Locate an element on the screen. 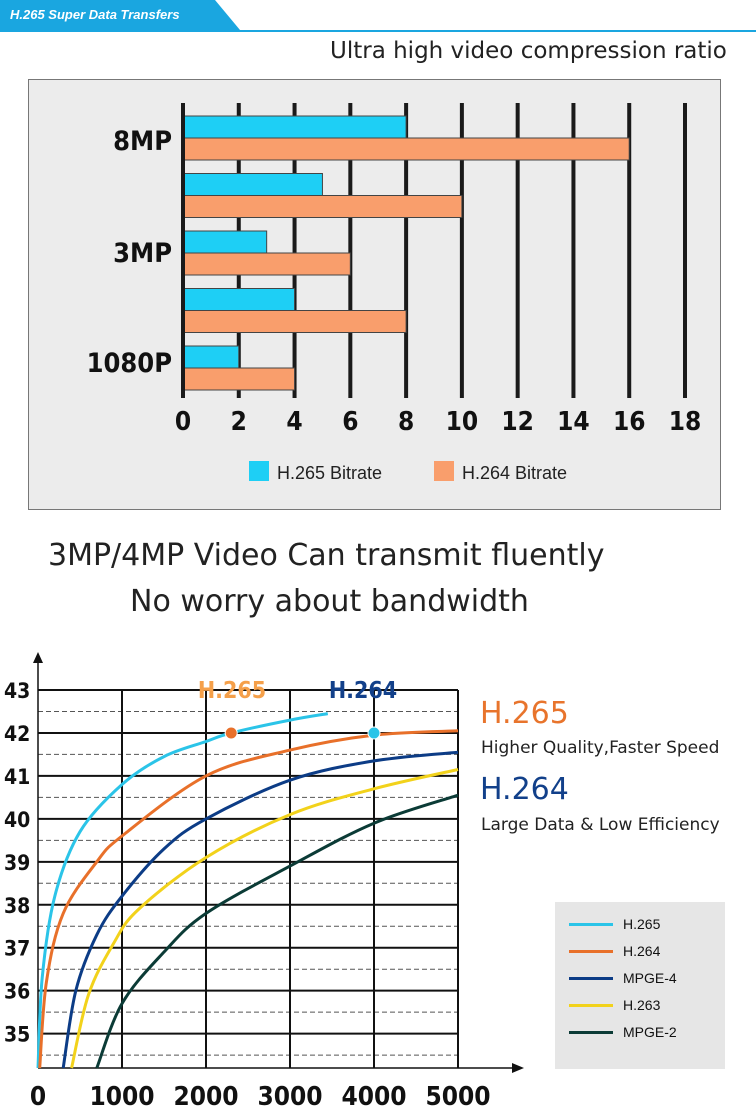 The image size is (756, 1109). top-subtitle: Ultra high video compression ratio is located at coordinates (528, 51).